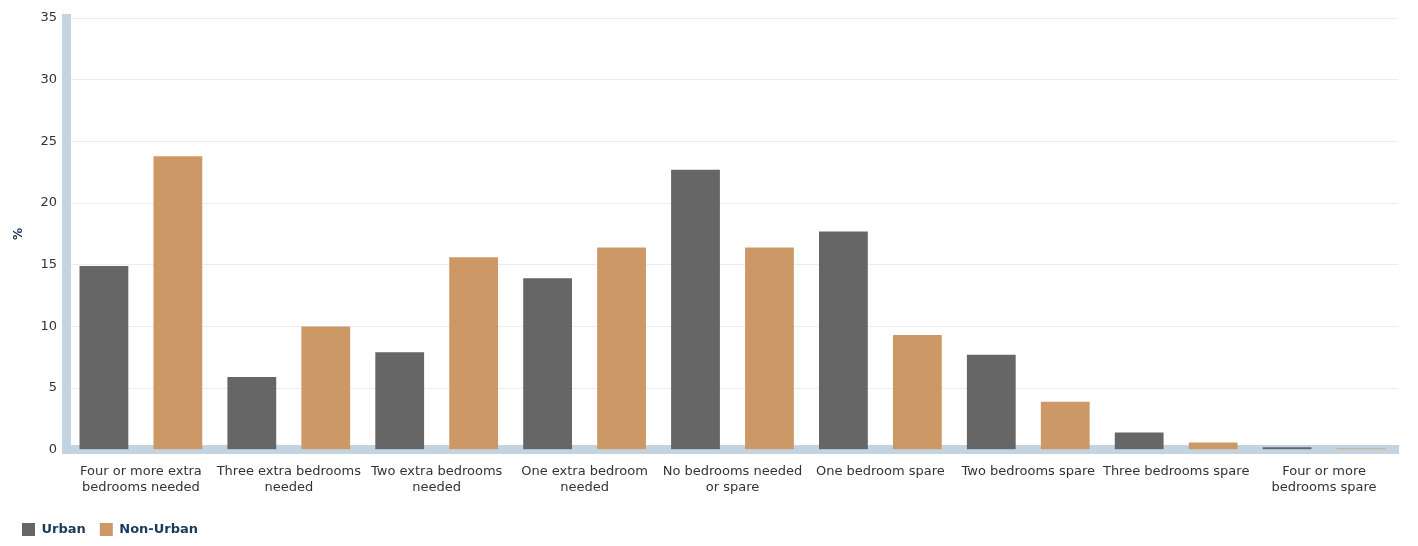 The width and height of the screenshot is (1418, 546). I want to click on x-tick-label: One extra bedroom needed, so click(584, 478).